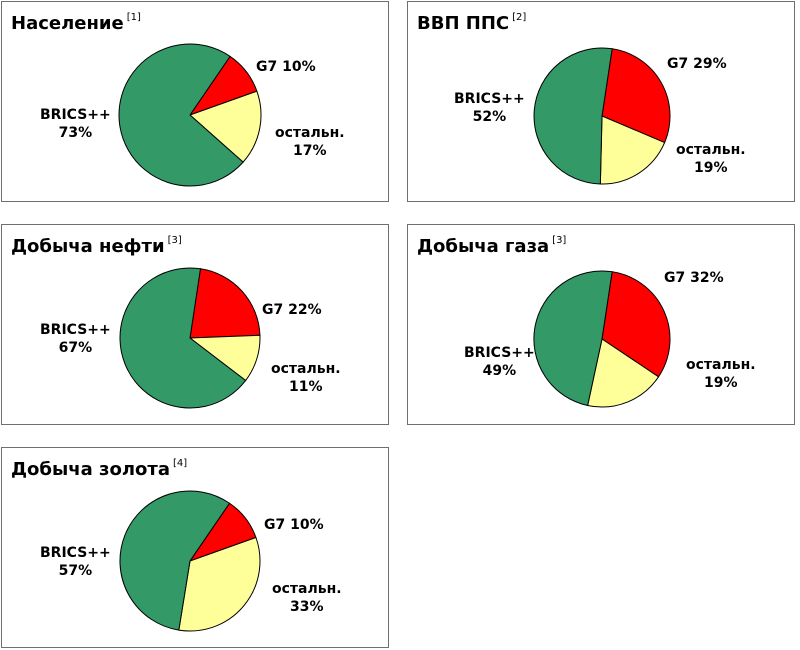  What do you see at coordinates (133, 17) in the screenshot?
I see `footnote-ref: [1]` at bounding box center [133, 17].